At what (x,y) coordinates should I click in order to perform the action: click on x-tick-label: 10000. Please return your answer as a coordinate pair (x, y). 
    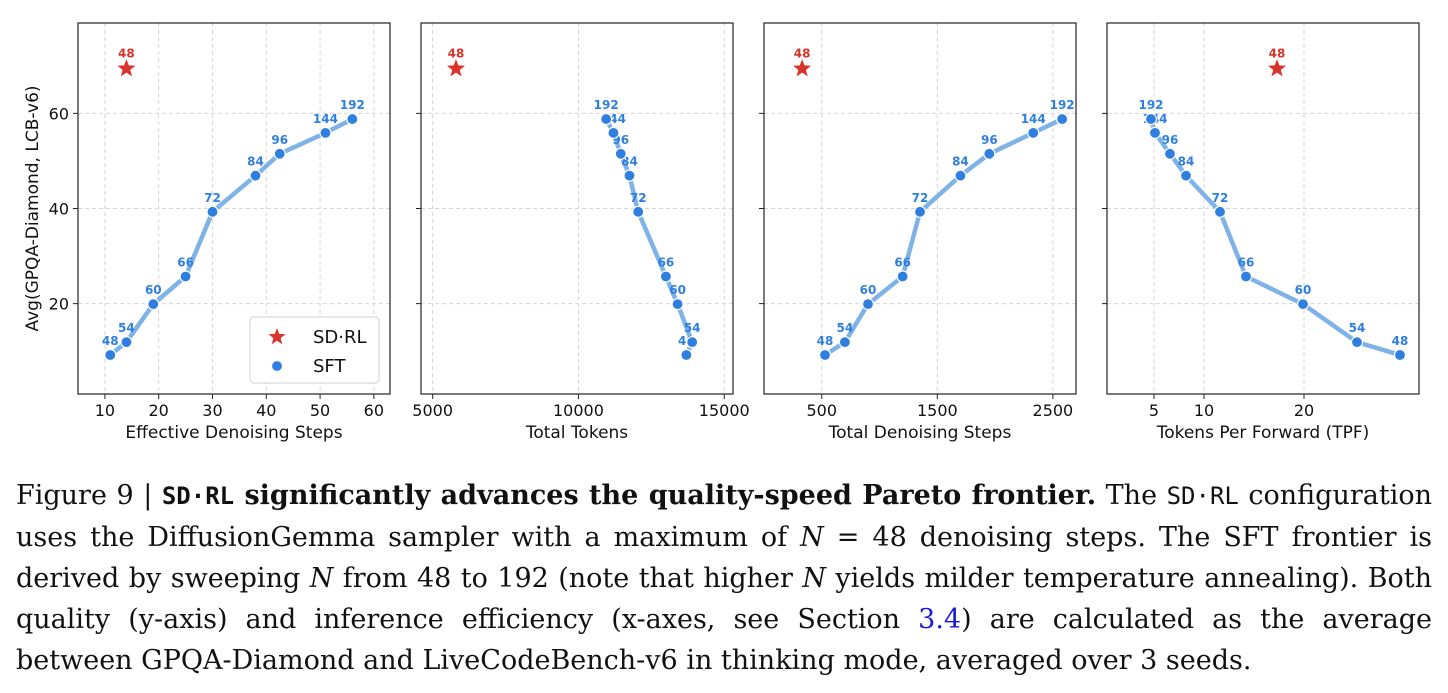
    Looking at the image, I should click on (578, 410).